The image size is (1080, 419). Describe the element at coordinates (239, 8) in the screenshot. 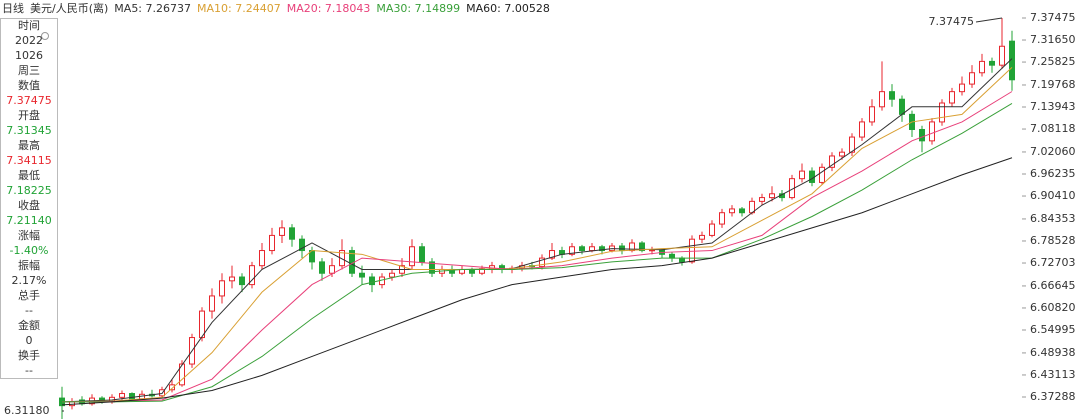

I see `legend-entry: MA10: 7.24407` at that location.